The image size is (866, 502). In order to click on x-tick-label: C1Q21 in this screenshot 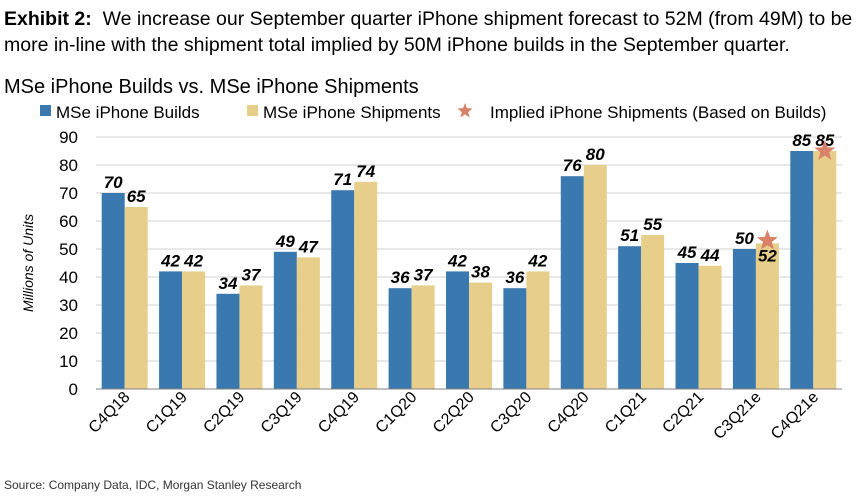, I will do `click(626, 413)`.